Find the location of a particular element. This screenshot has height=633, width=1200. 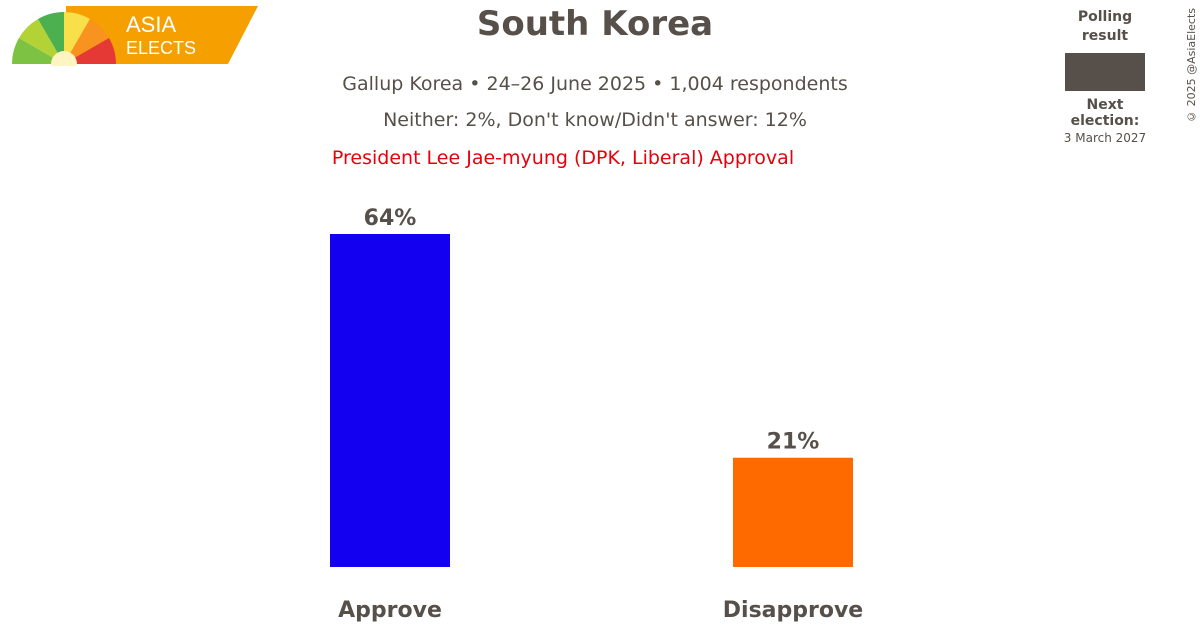

bar-value-approve: 64% is located at coordinates (390, 218).